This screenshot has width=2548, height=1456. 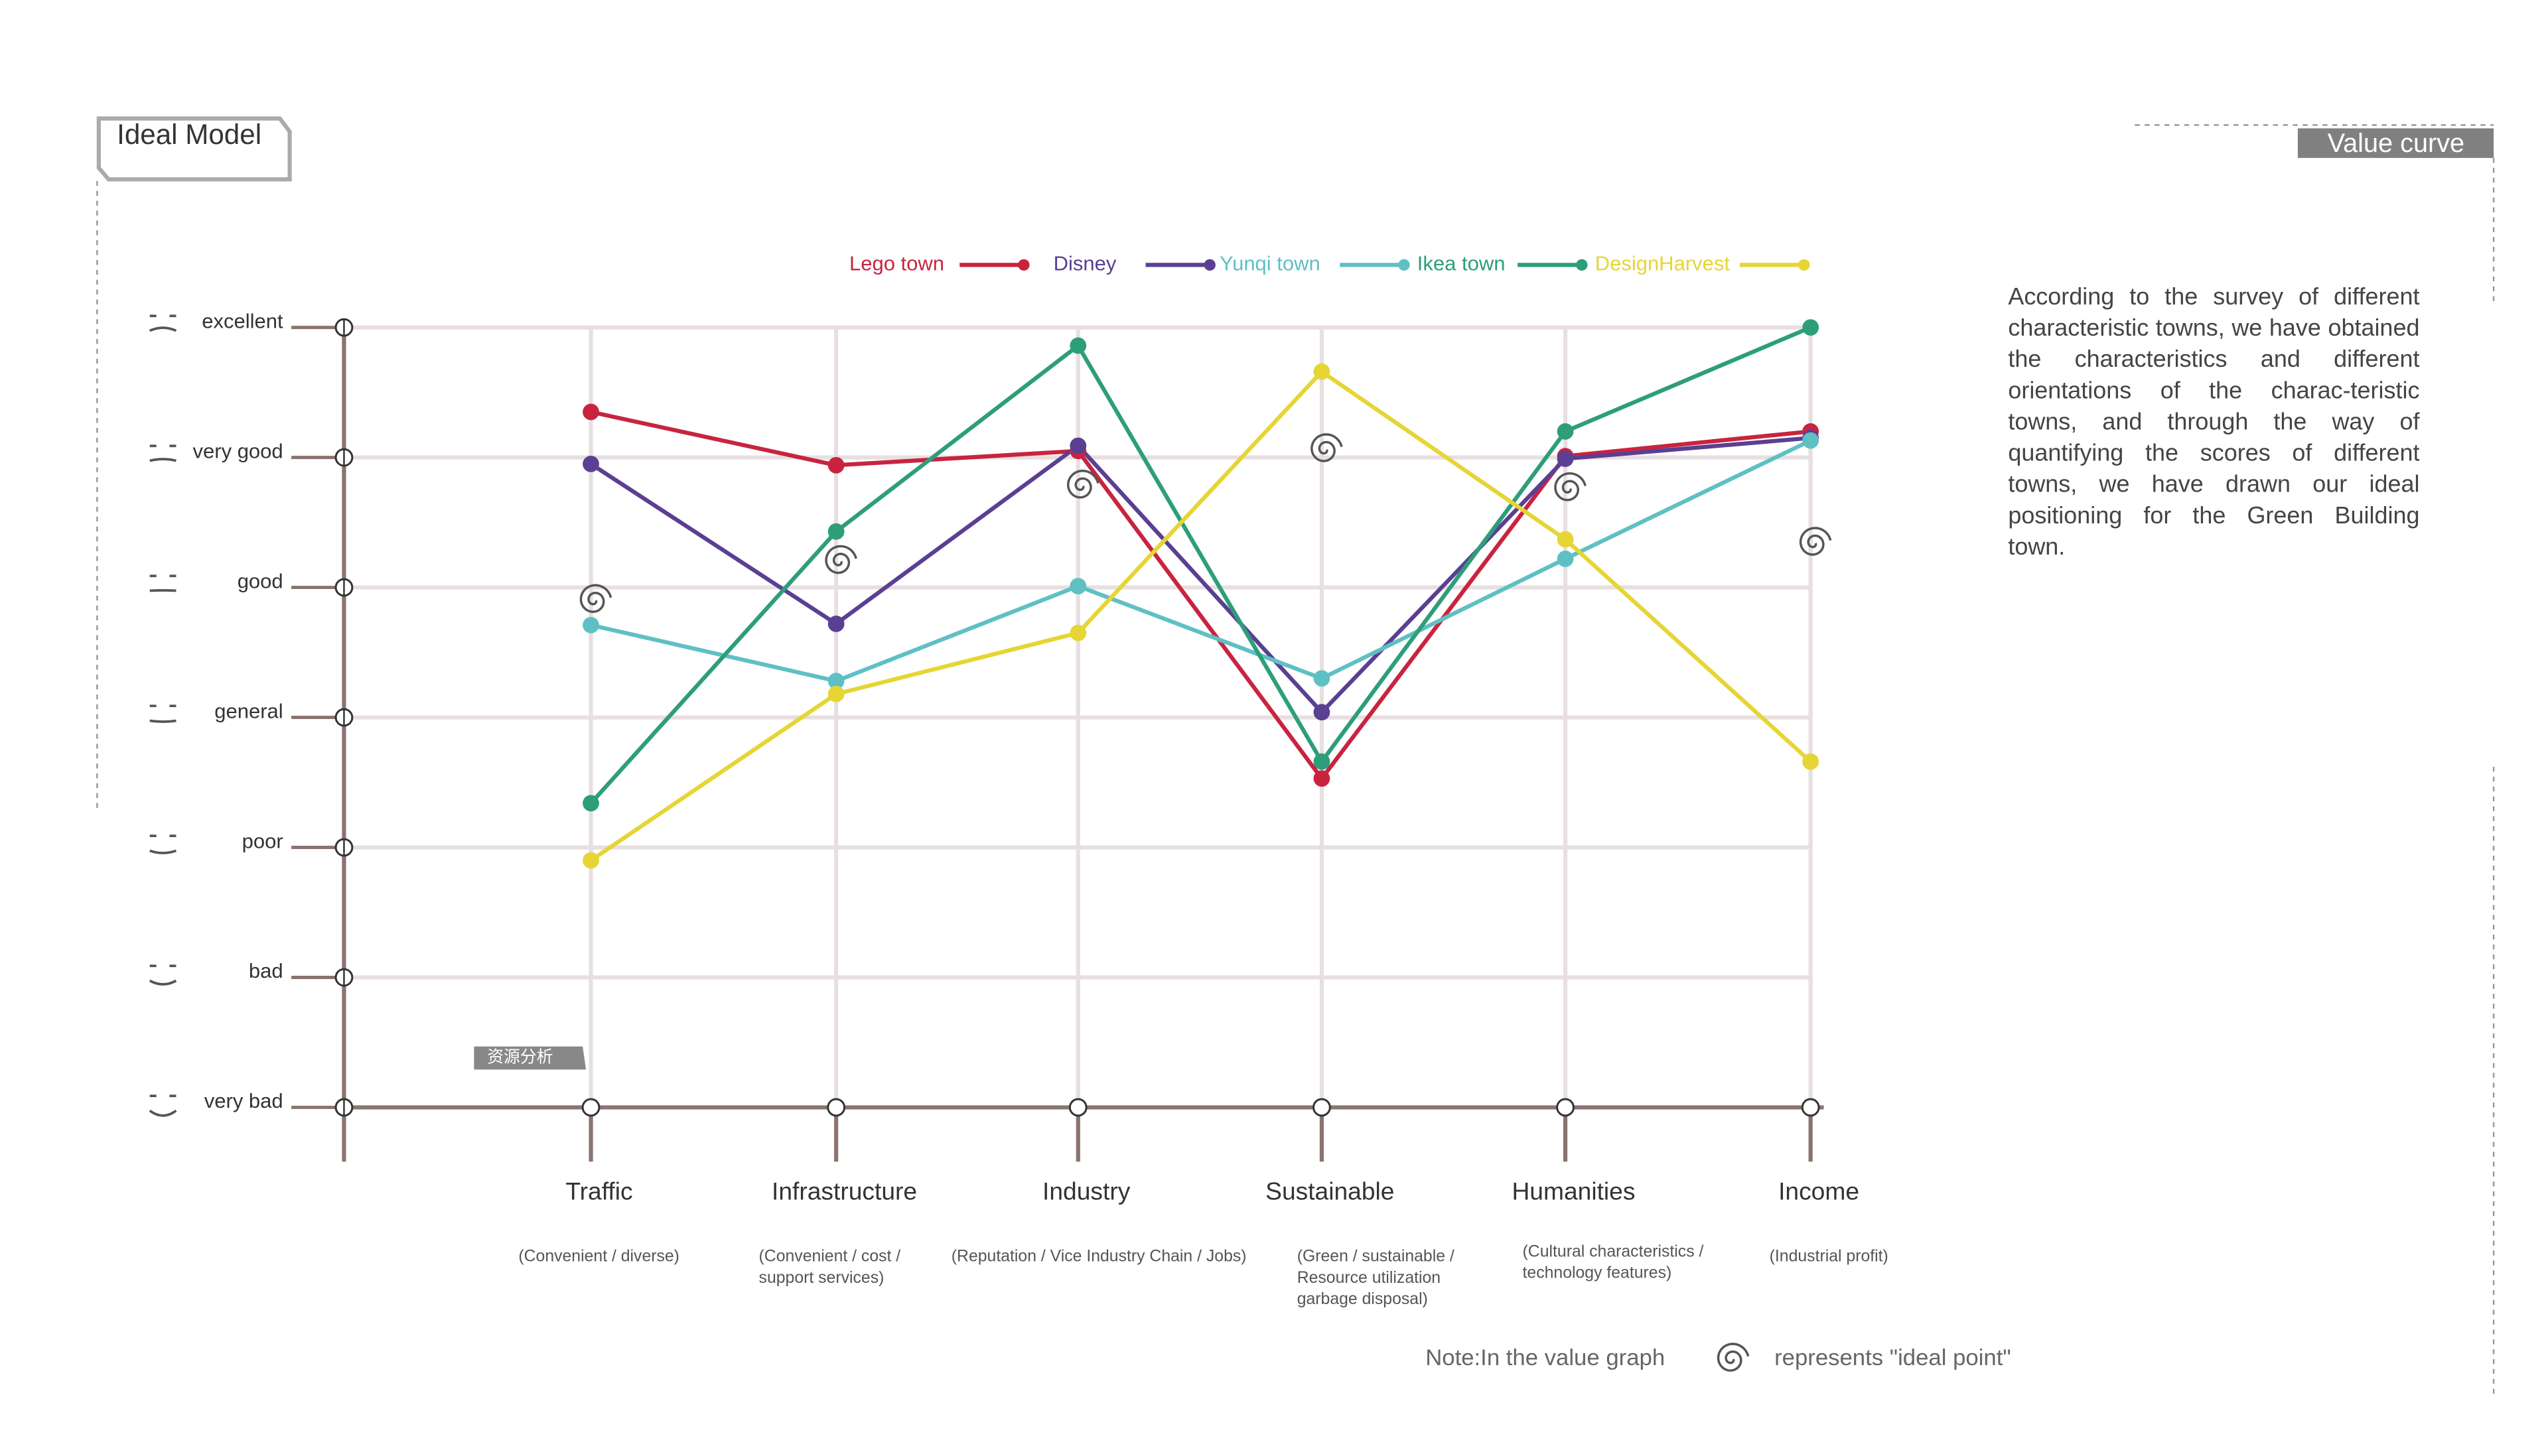 I want to click on category-note: technology features), so click(x=1598, y=1273).